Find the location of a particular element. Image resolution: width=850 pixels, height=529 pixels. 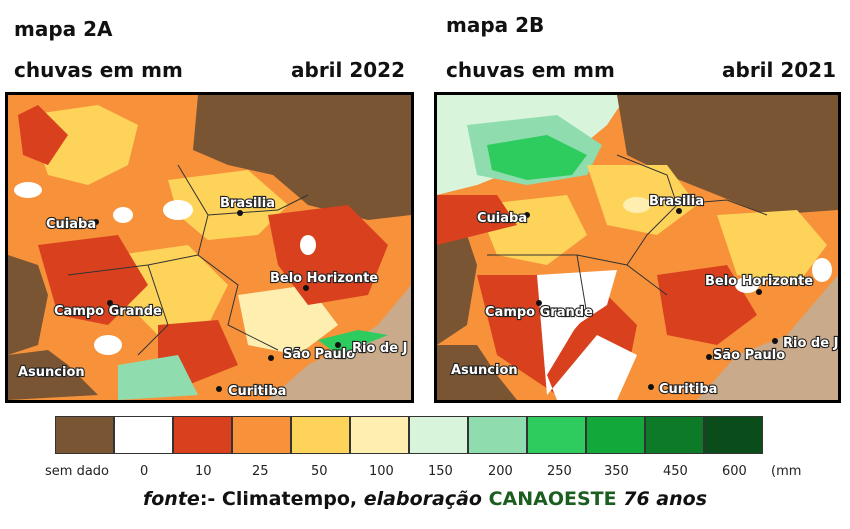

legend-label: 600 is located at coordinates (734, 471).